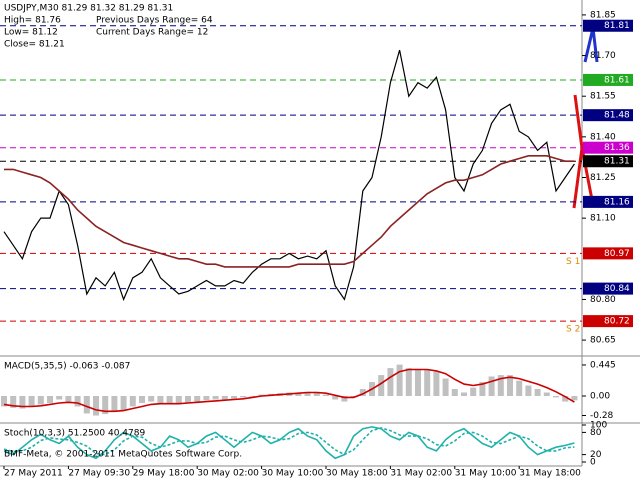  What do you see at coordinates (617, 322) in the screenshot?
I see `level-label: 80.72` at bounding box center [617, 322].